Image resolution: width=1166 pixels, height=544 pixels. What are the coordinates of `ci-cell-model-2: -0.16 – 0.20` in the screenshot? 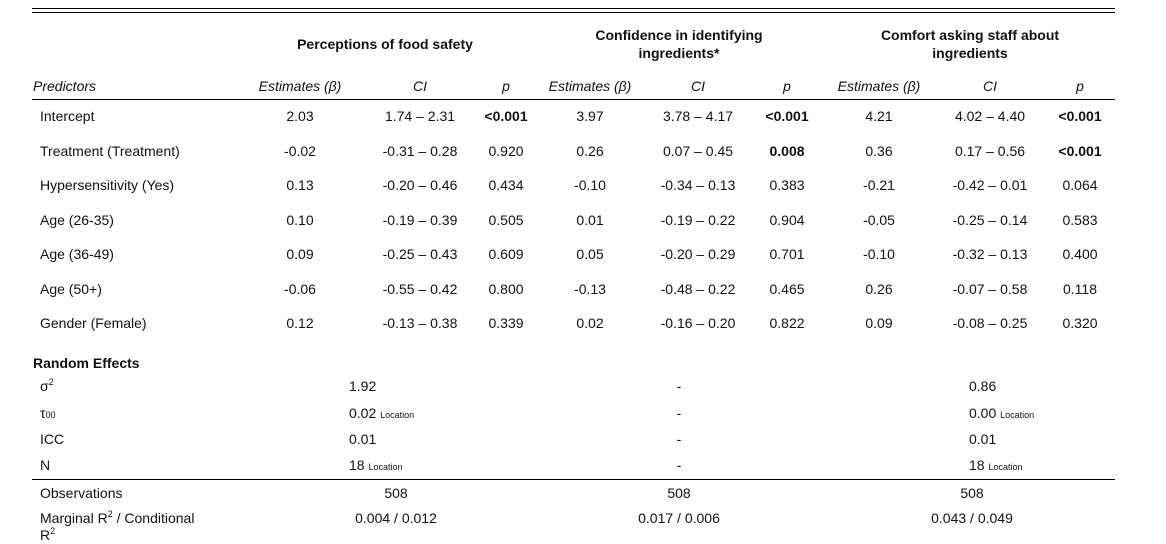 It's located at (698, 323).